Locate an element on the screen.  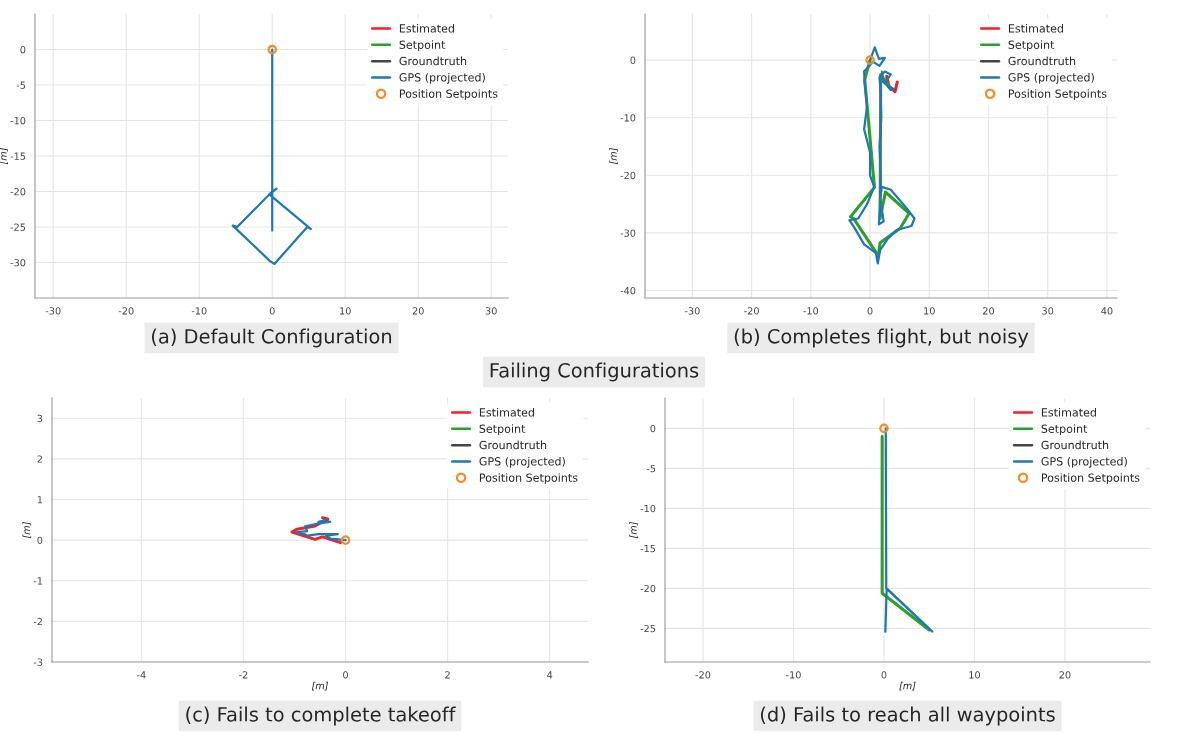
x-tick-label: -2 is located at coordinates (243, 675).